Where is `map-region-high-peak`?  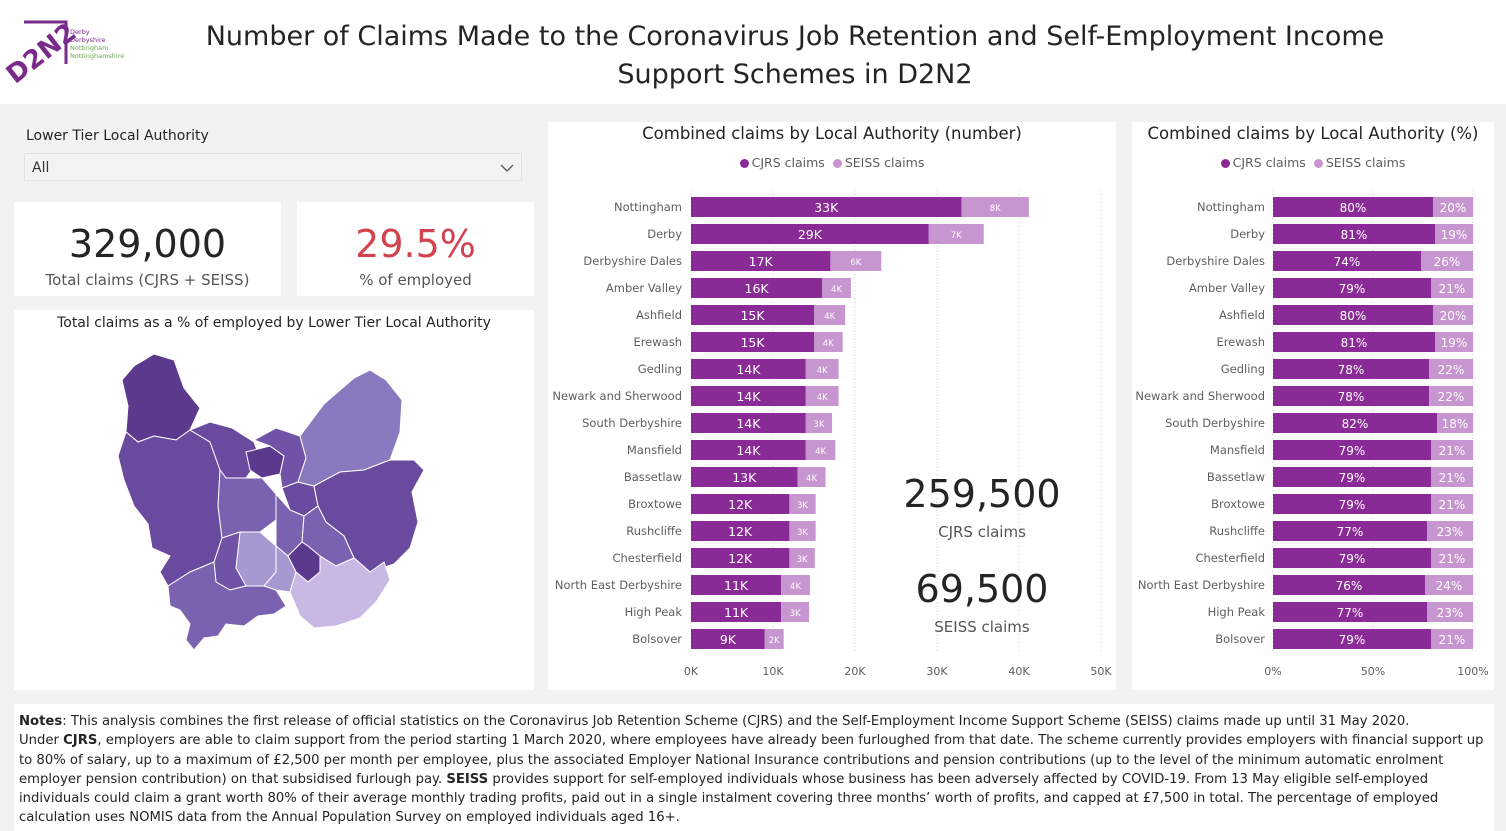 map-region-high-peak is located at coordinates (161, 398).